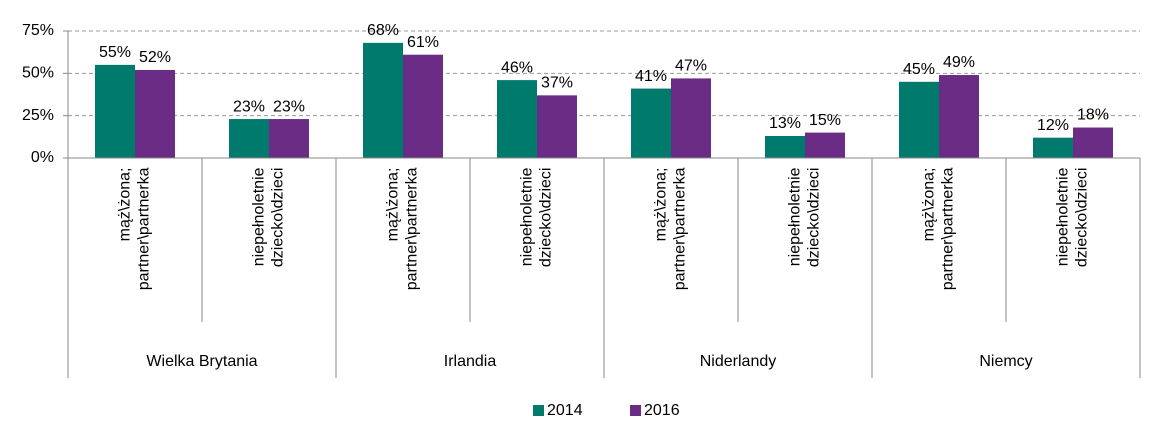 Image resolution: width=1155 pixels, height=425 pixels. I want to click on data-label: 45%, so click(919, 69).